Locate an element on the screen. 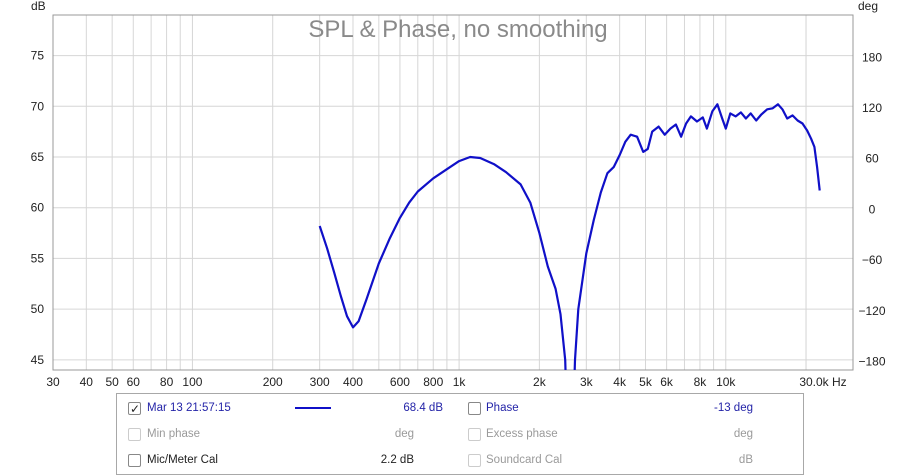 The image size is (918, 475). x-tick-label: 3k is located at coordinates (587, 382).